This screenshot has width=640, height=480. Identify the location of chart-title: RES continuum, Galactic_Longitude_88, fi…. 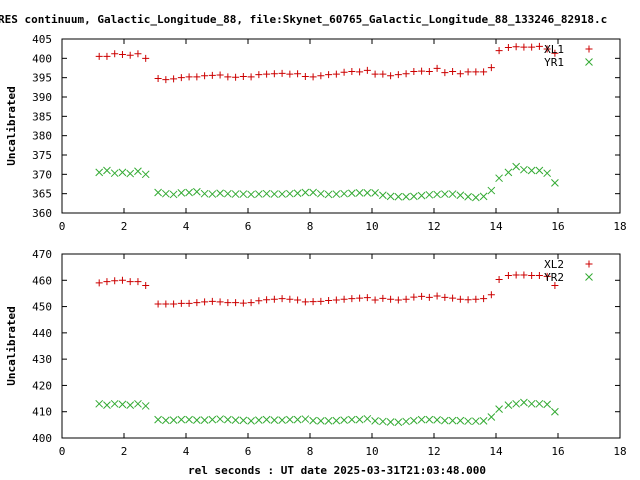
(303, 19).